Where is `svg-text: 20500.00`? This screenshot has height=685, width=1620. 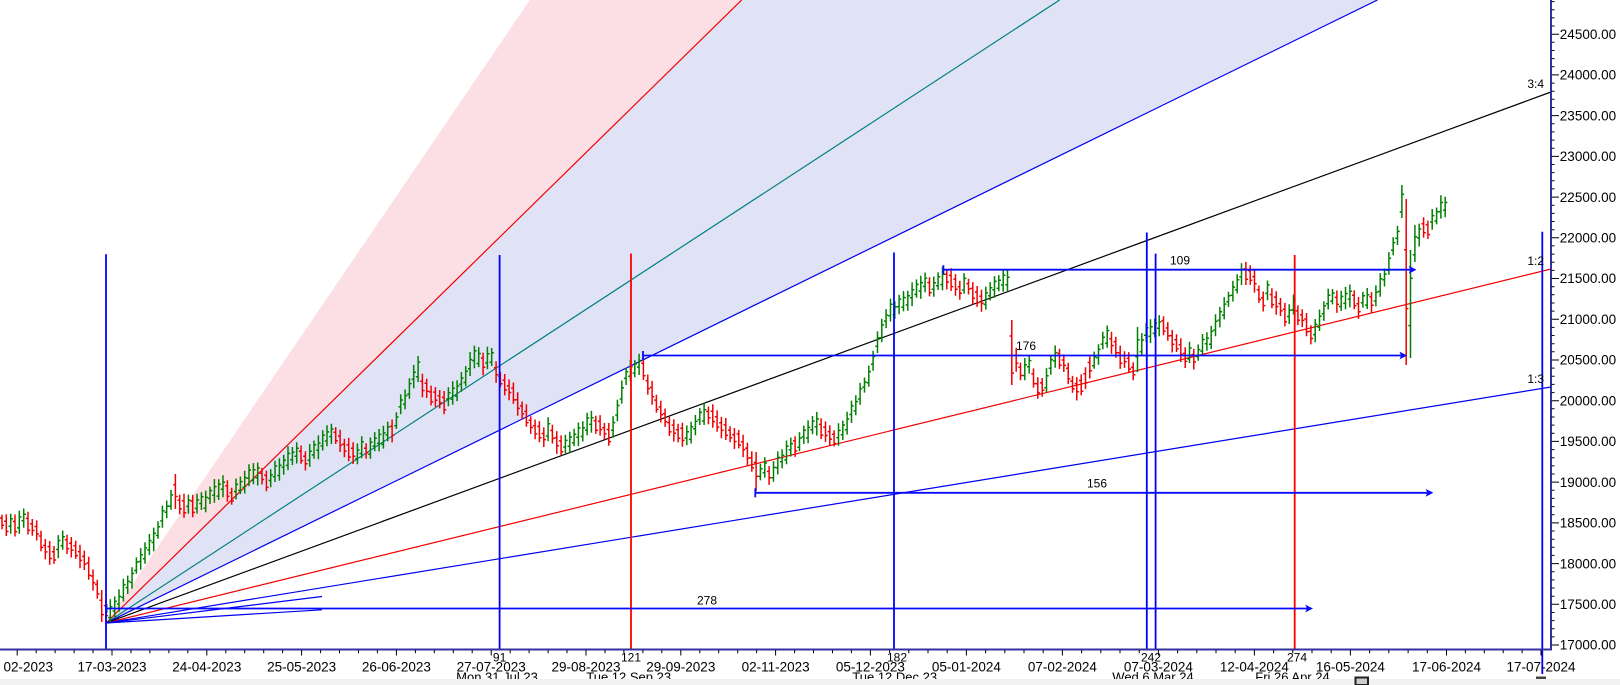 svg-text: 20500.00 is located at coordinates (1588, 360).